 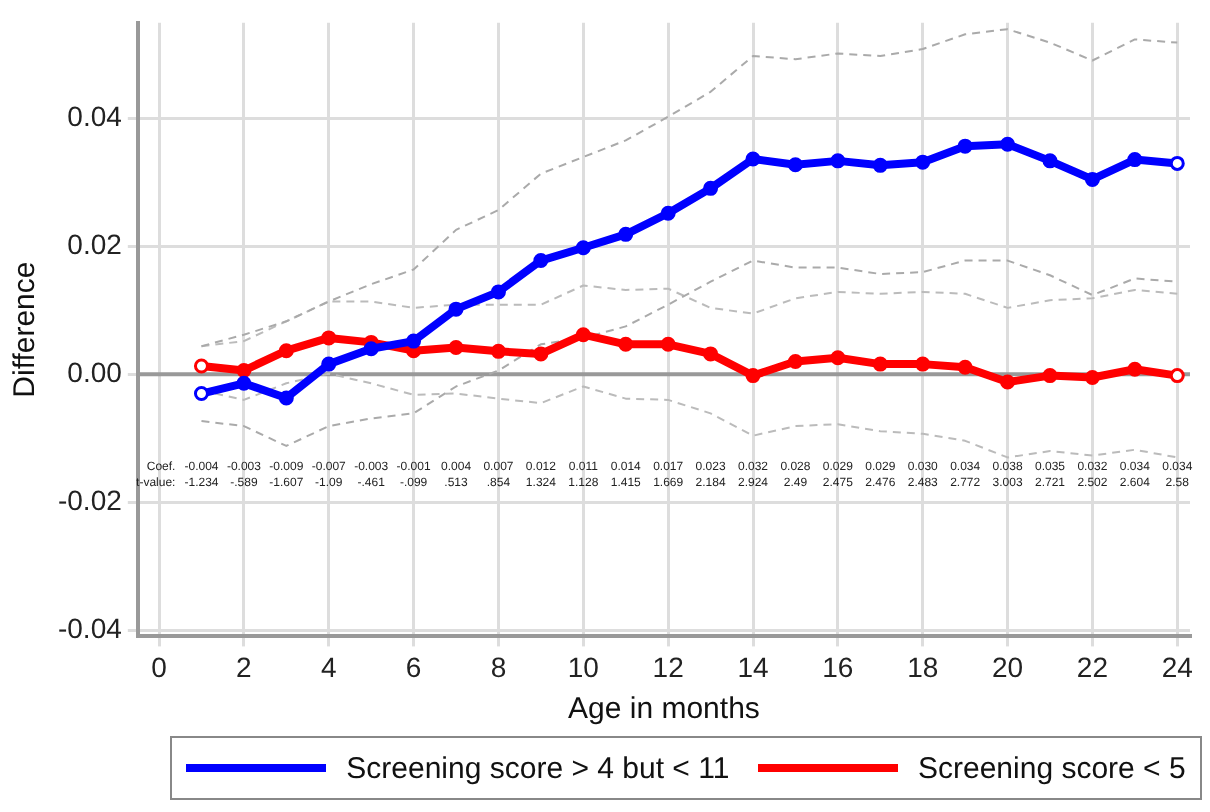 What do you see at coordinates (668, 666) in the screenshot?
I see `x-tick-label: 12` at bounding box center [668, 666].